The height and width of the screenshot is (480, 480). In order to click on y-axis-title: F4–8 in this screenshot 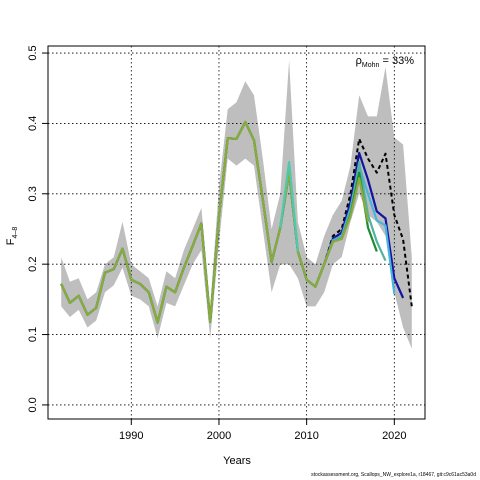, I will do `click(12, 236)`.